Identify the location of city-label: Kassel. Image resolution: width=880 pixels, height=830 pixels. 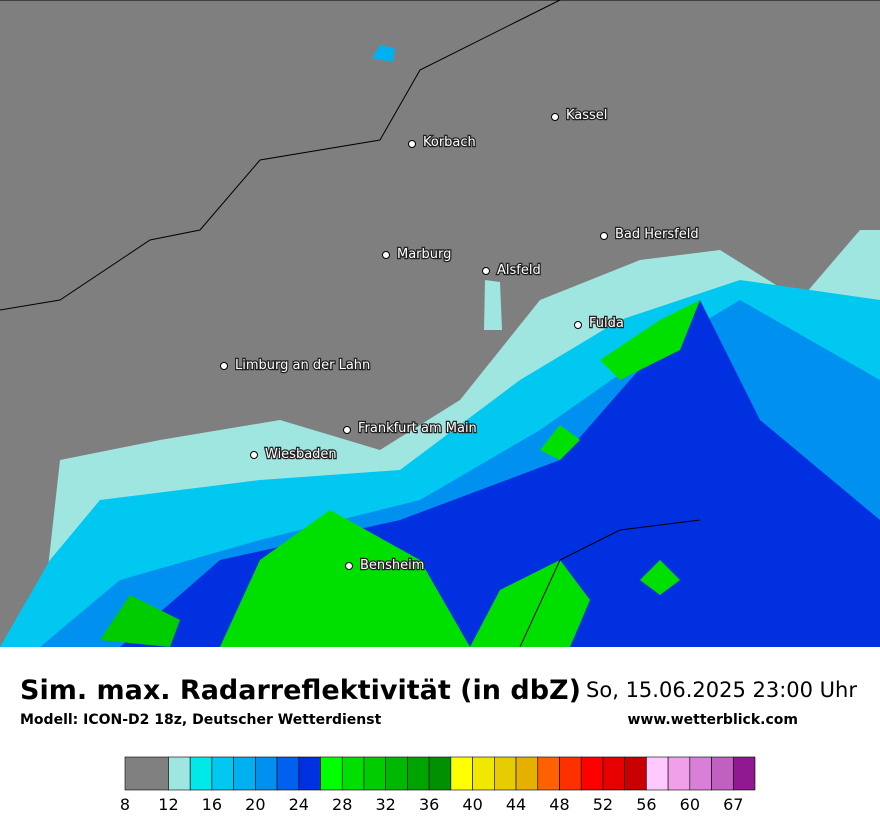
(586, 115).